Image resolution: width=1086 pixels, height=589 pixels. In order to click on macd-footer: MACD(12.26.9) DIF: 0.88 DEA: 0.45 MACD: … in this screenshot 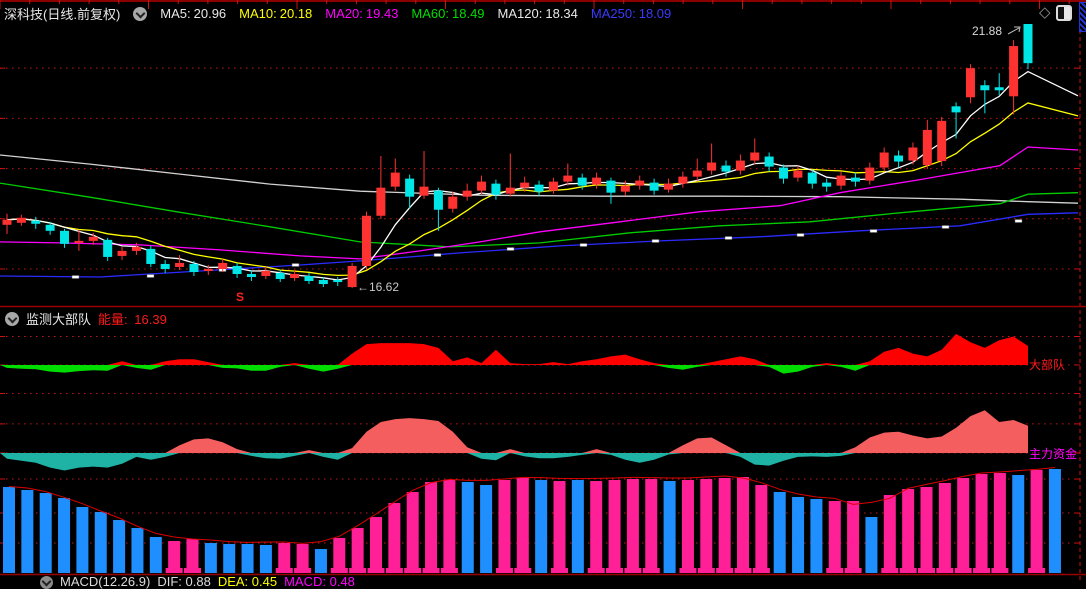, I will do `click(197, 582)`.